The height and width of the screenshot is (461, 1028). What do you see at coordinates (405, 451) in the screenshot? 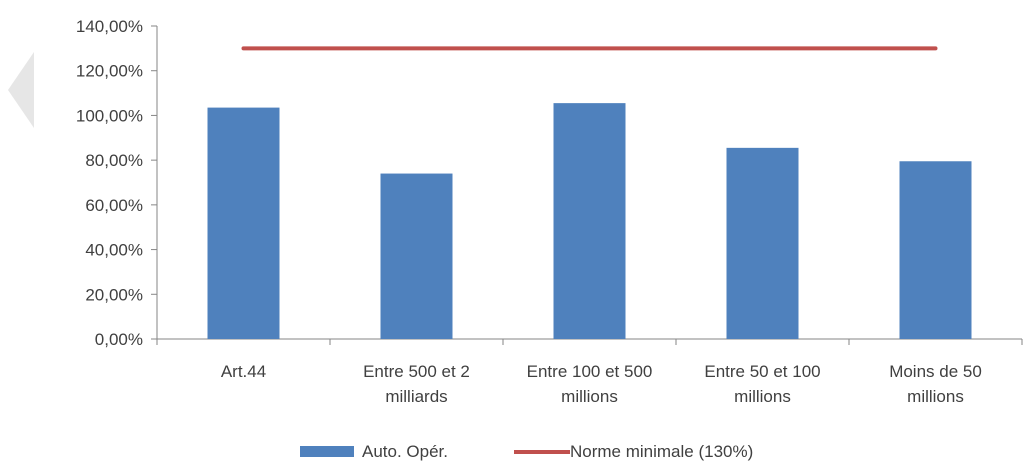
I see `legend-label-bar: Auto. Opér.` at bounding box center [405, 451].